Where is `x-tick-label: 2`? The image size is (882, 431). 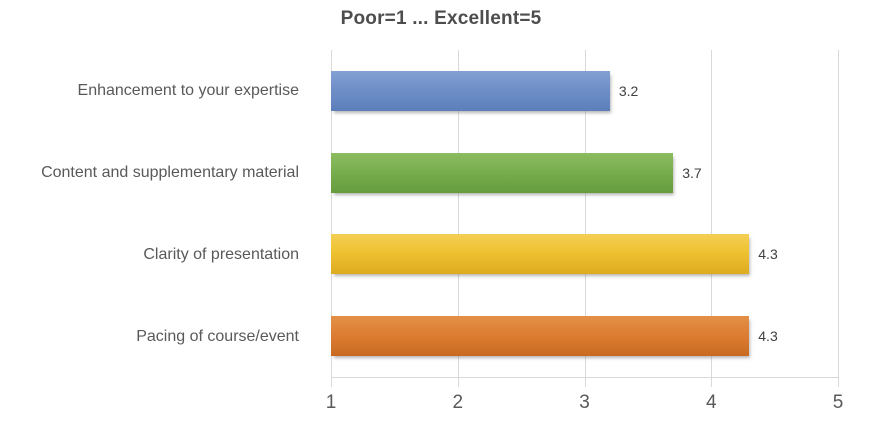
x-tick-label: 2 is located at coordinates (458, 402).